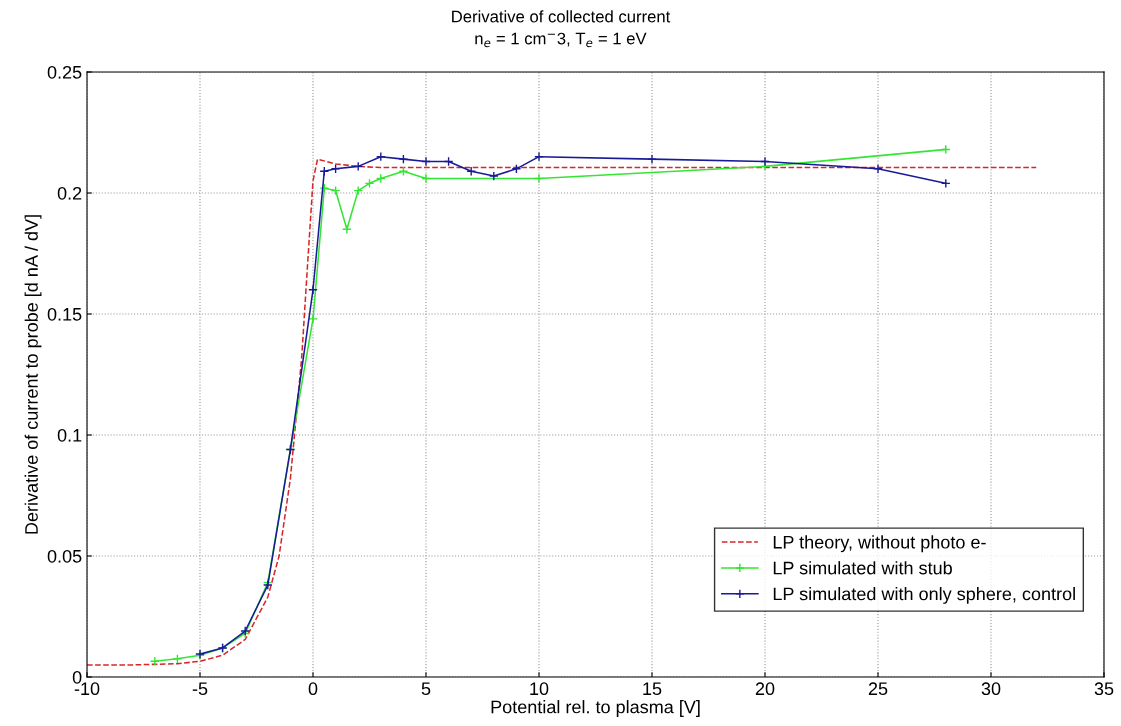 This screenshot has height=726, width=1121. I want to click on x-axis-title: Potential rel. to plasma [V], so click(595, 708).